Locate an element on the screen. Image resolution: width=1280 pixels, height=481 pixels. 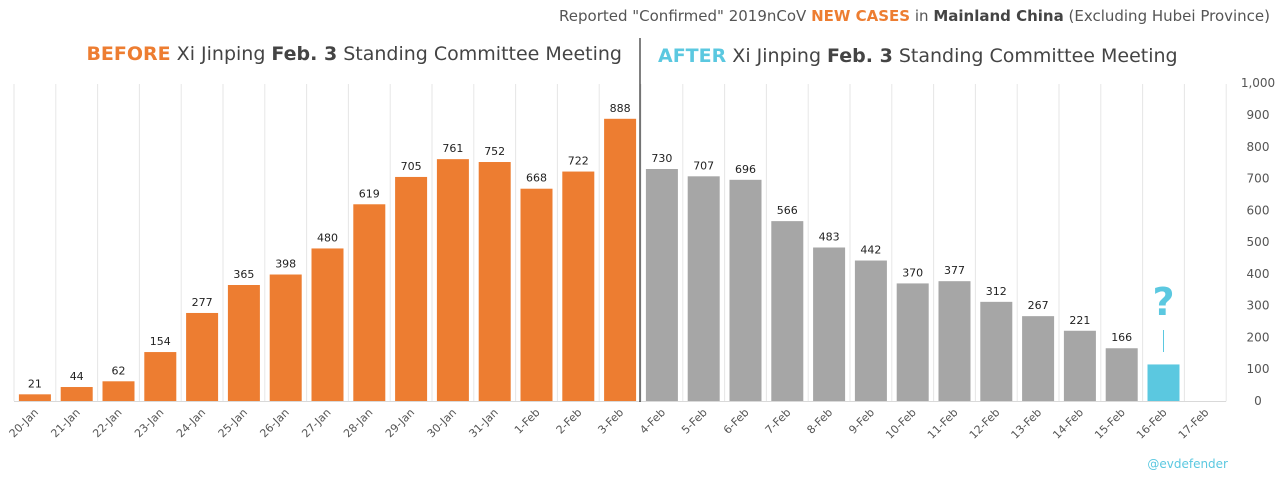
x-tick-4-Feb: 4-Feb is located at coordinates (652, 421).